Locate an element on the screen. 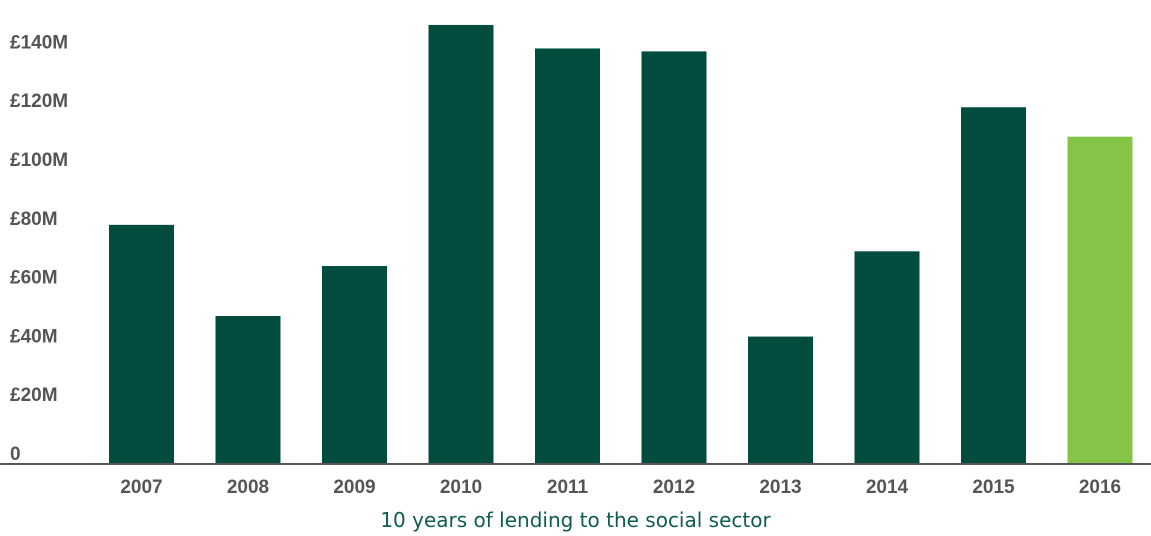  bar-2015 is located at coordinates (993, 285).